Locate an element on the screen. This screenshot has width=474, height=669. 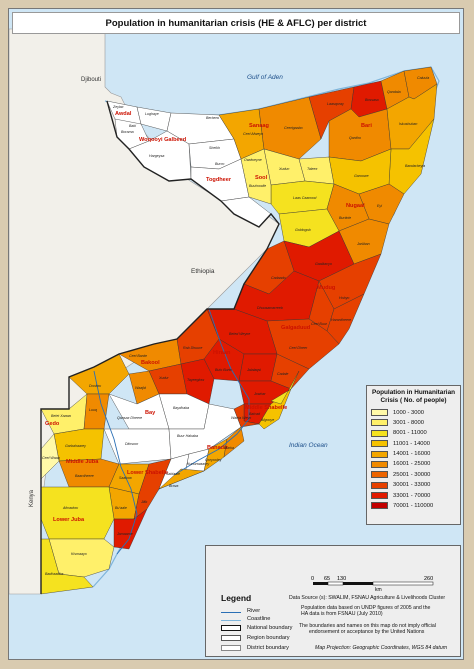
district-label: Marka is located at coordinates (229, 448).